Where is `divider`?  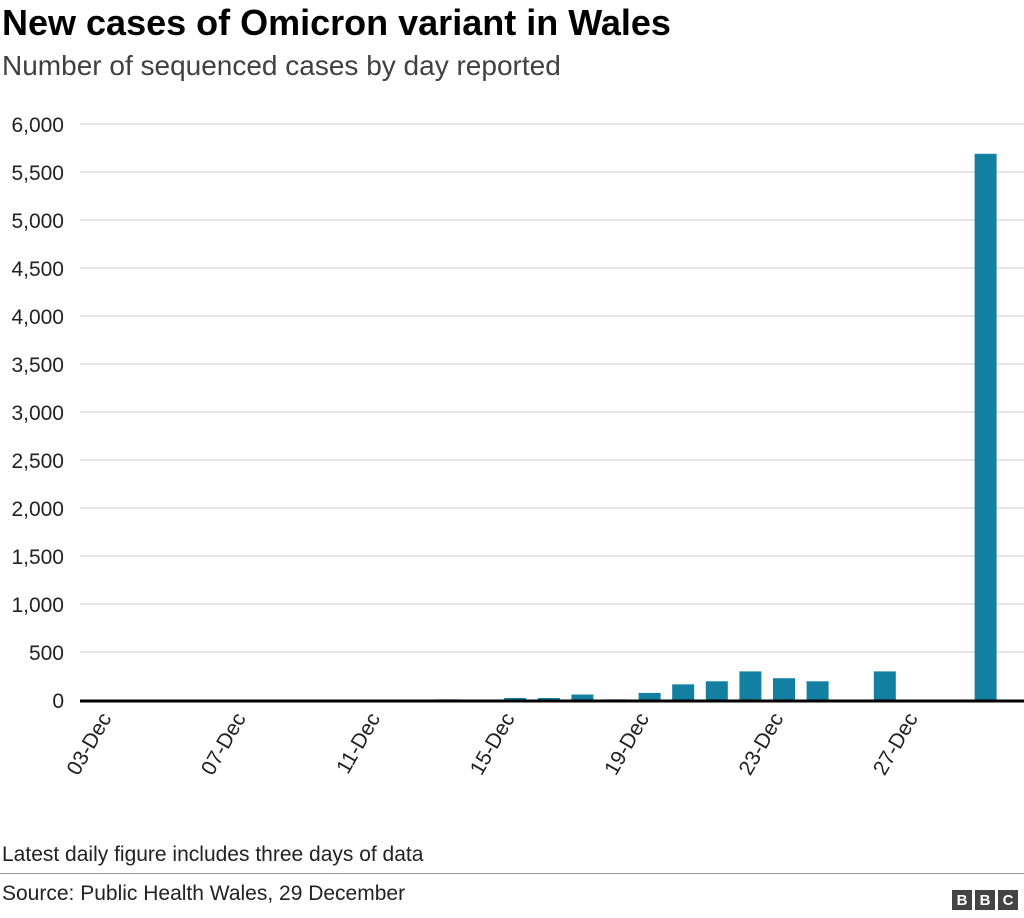
divider is located at coordinates (512, 873).